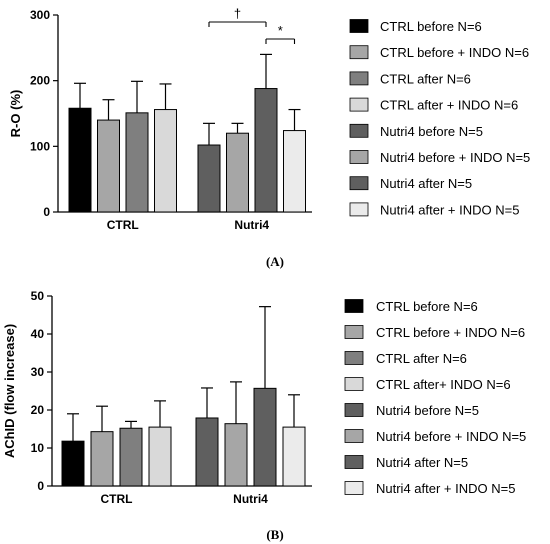 Image resolution: width=550 pixels, height=544 pixels. What do you see at coordinates (443, 384) in the screenshot?
I see `legend-label: CTRL after+ INDO N=6` at bounding box center [443, 384].